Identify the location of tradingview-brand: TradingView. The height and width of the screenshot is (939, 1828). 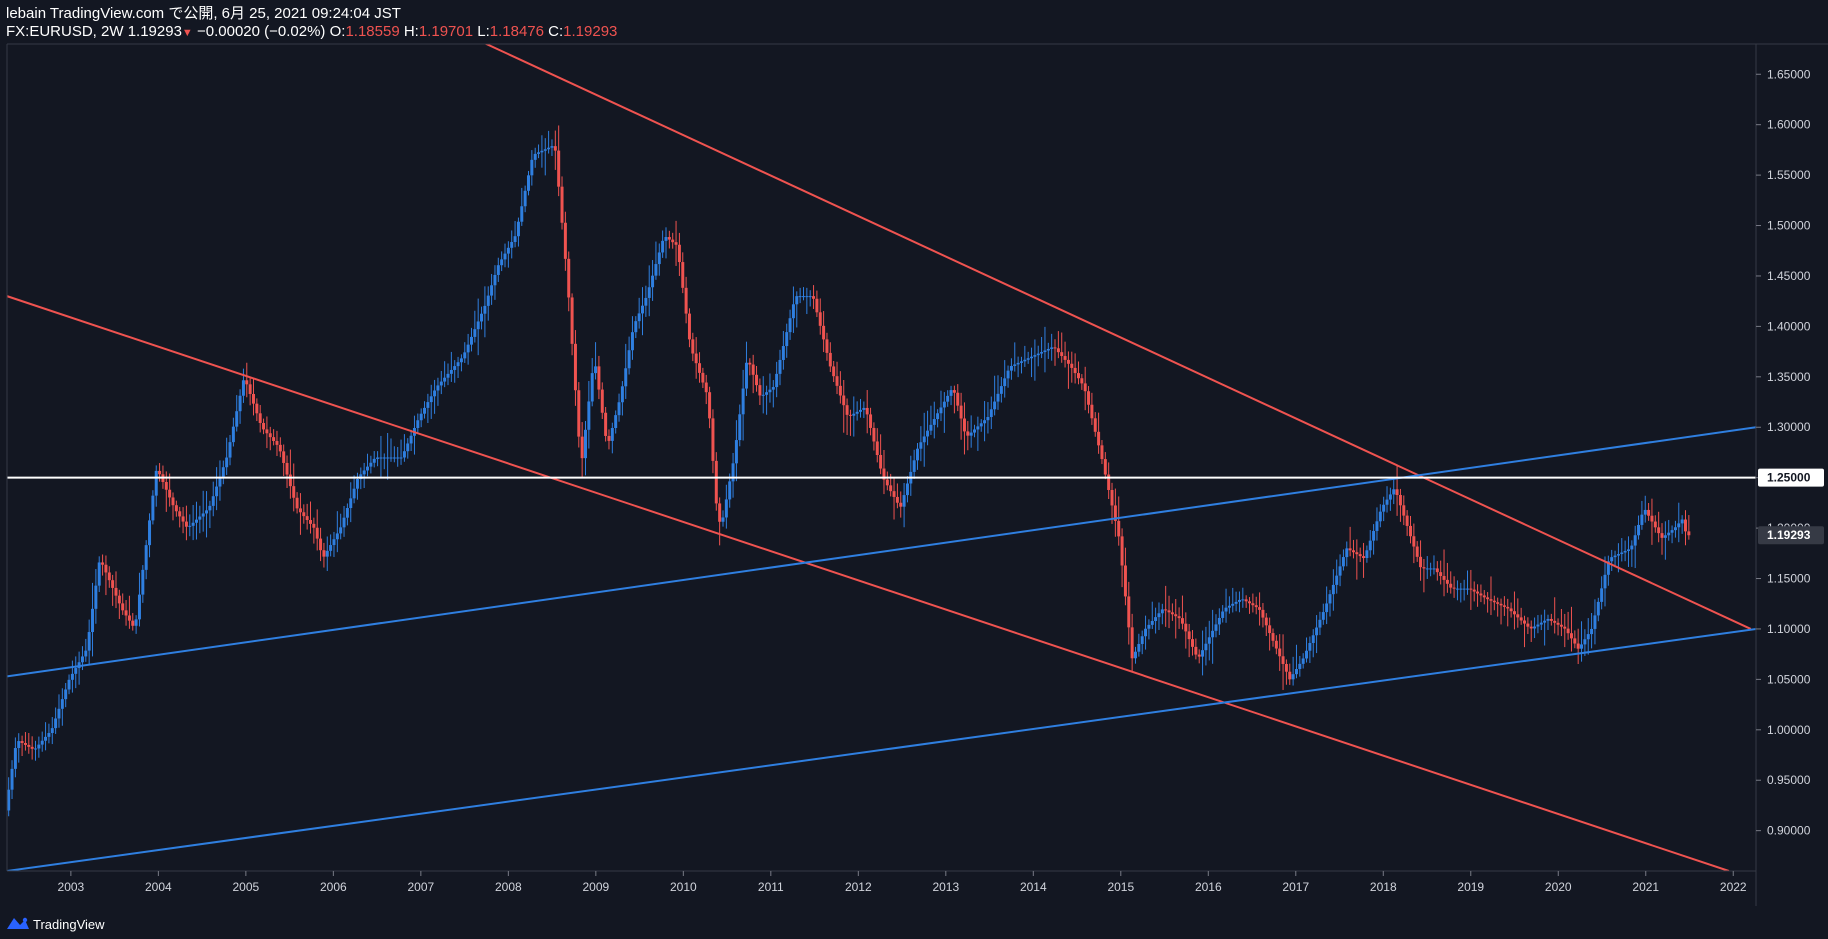
(69, 924).